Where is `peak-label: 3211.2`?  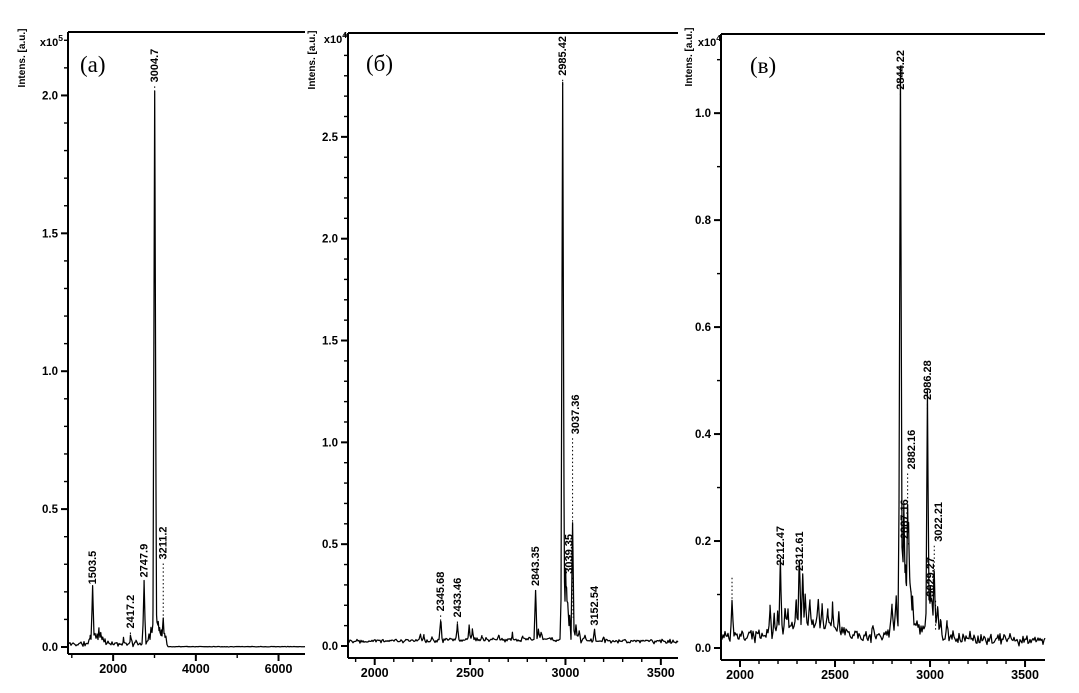
peak-label: 3211.2 is located at coordinates (164, 542).